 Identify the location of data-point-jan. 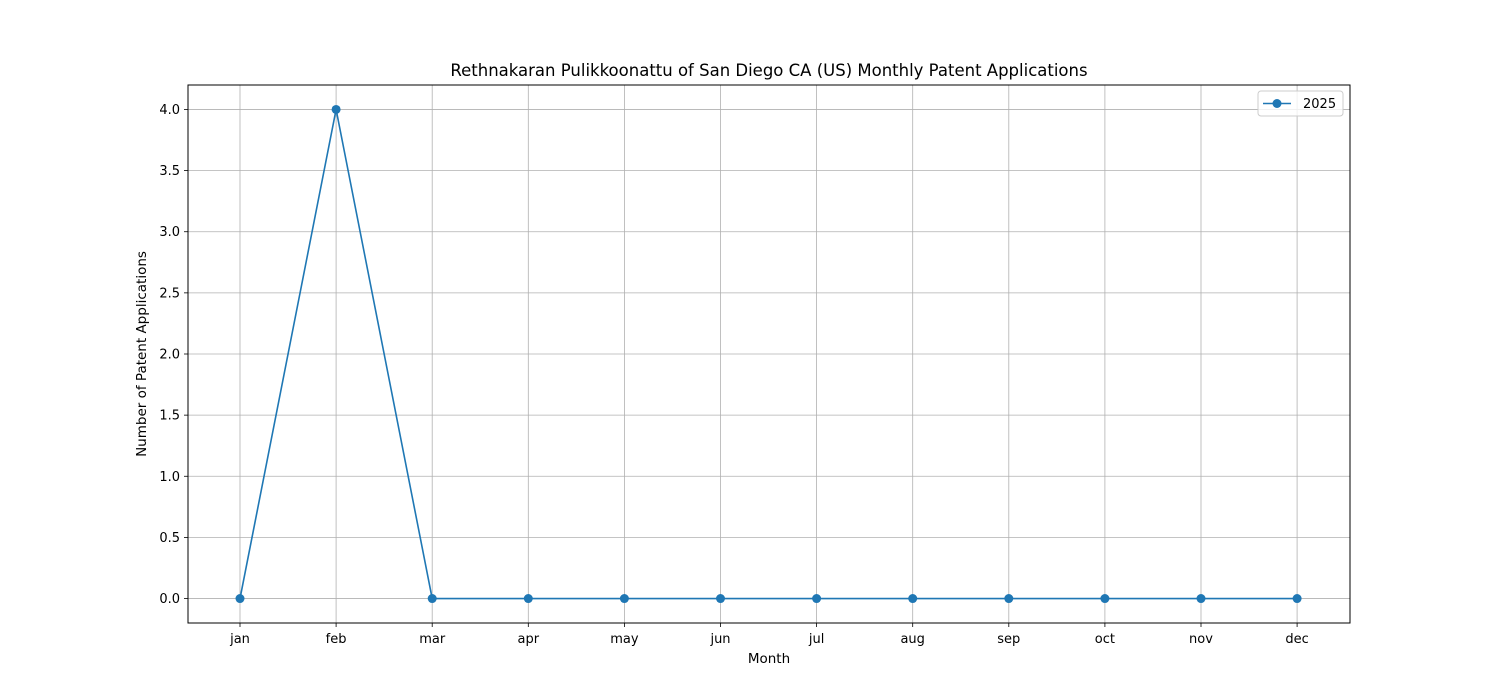
(240, 598).